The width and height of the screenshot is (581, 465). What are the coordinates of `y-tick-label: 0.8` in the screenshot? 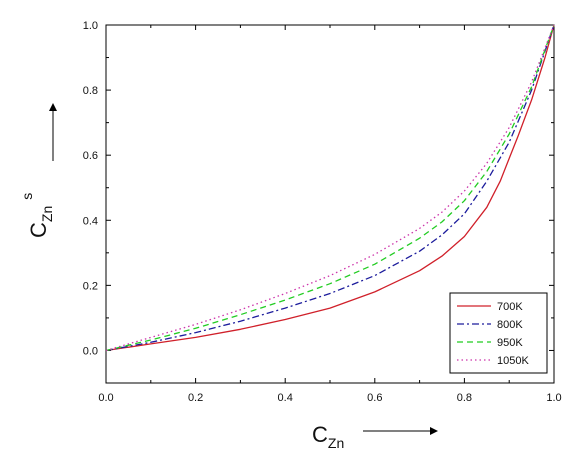 It's located at (90, 91).